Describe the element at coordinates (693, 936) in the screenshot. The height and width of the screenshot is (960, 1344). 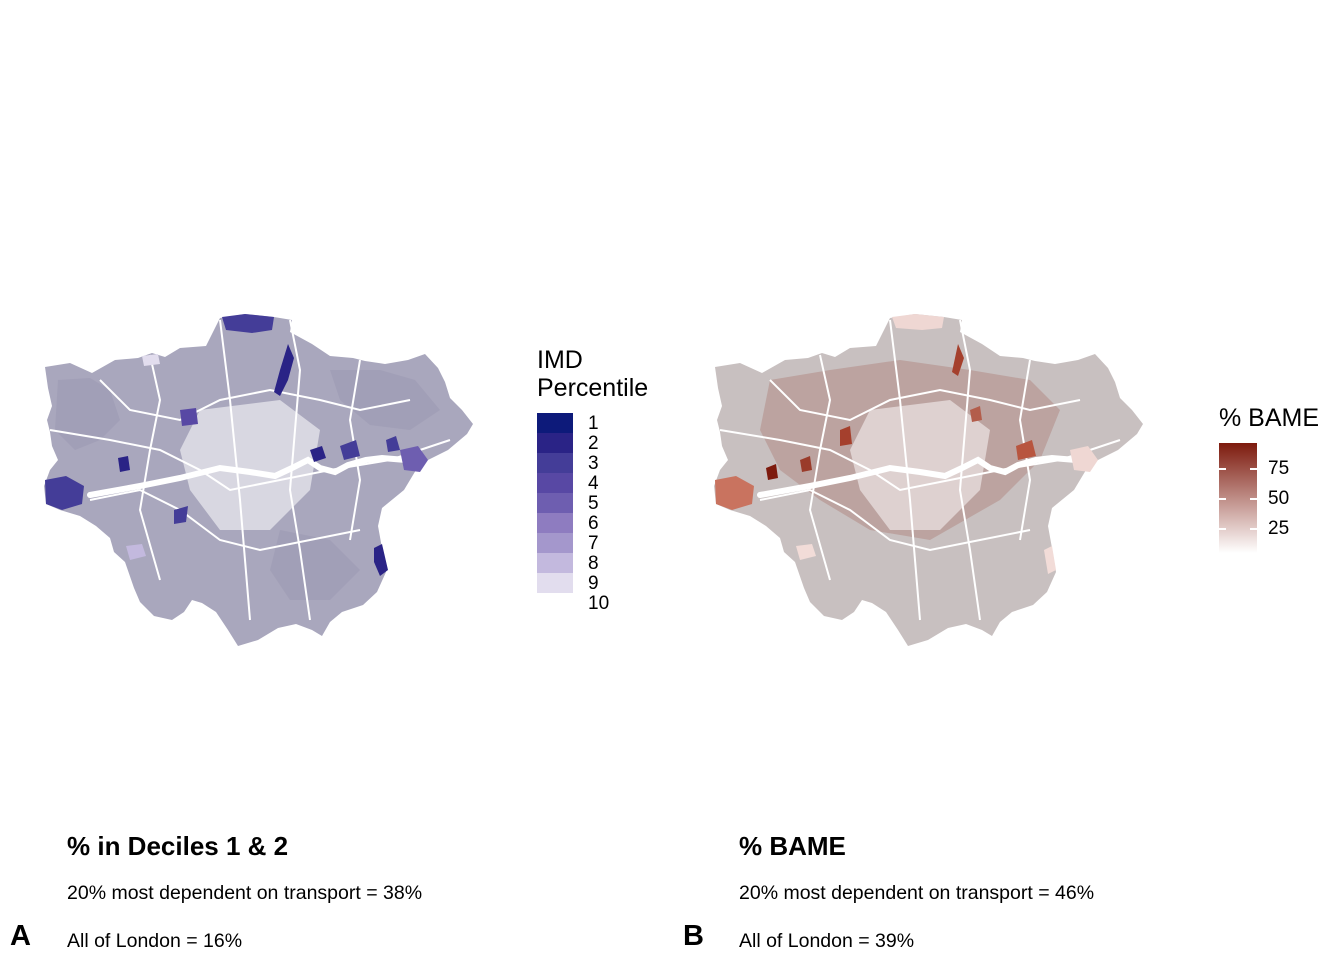
I see `panel-b-letter: B` at that location.